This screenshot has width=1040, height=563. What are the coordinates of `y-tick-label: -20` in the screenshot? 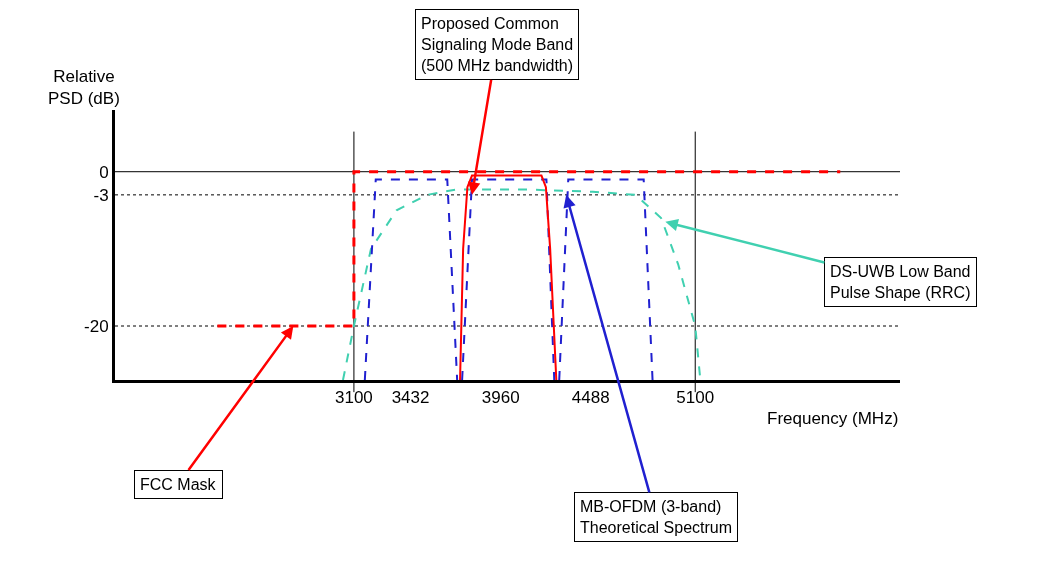 It's located at (96, 326).